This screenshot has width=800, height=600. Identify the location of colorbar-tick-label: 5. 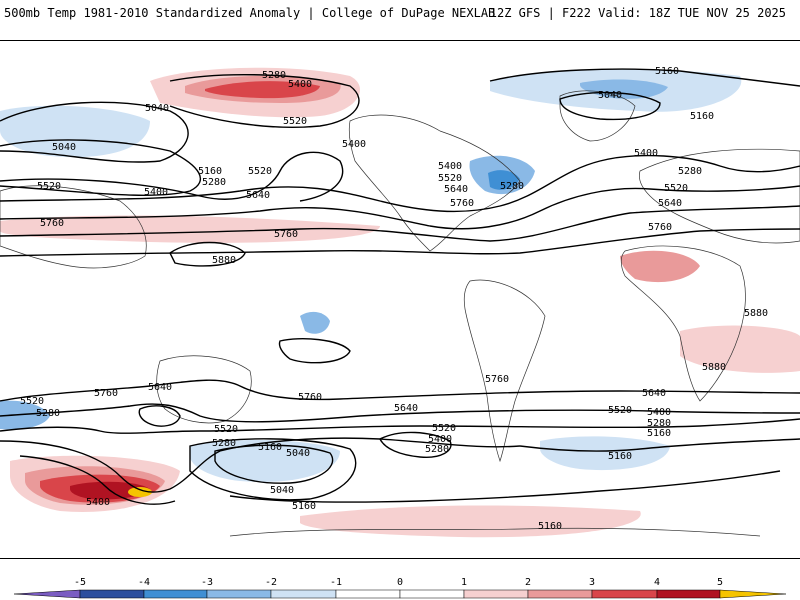
(720, 582).